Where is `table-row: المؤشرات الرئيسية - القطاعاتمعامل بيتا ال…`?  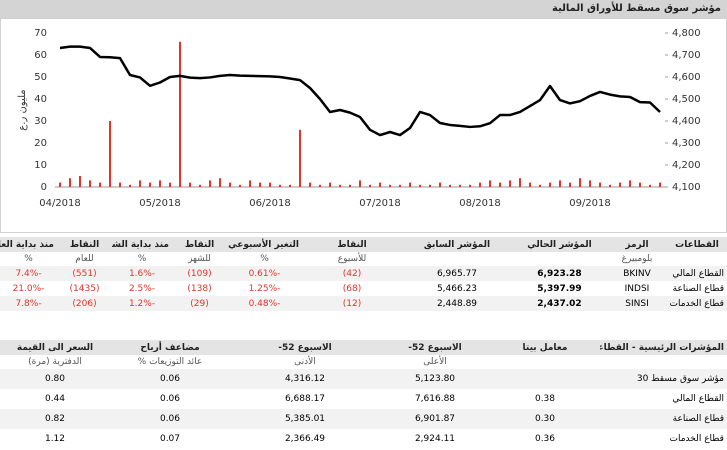 table-row: المؤشرات الرئيسية - القطاعاتمعامل بيتا ال… is located at coordinates (363, 347).